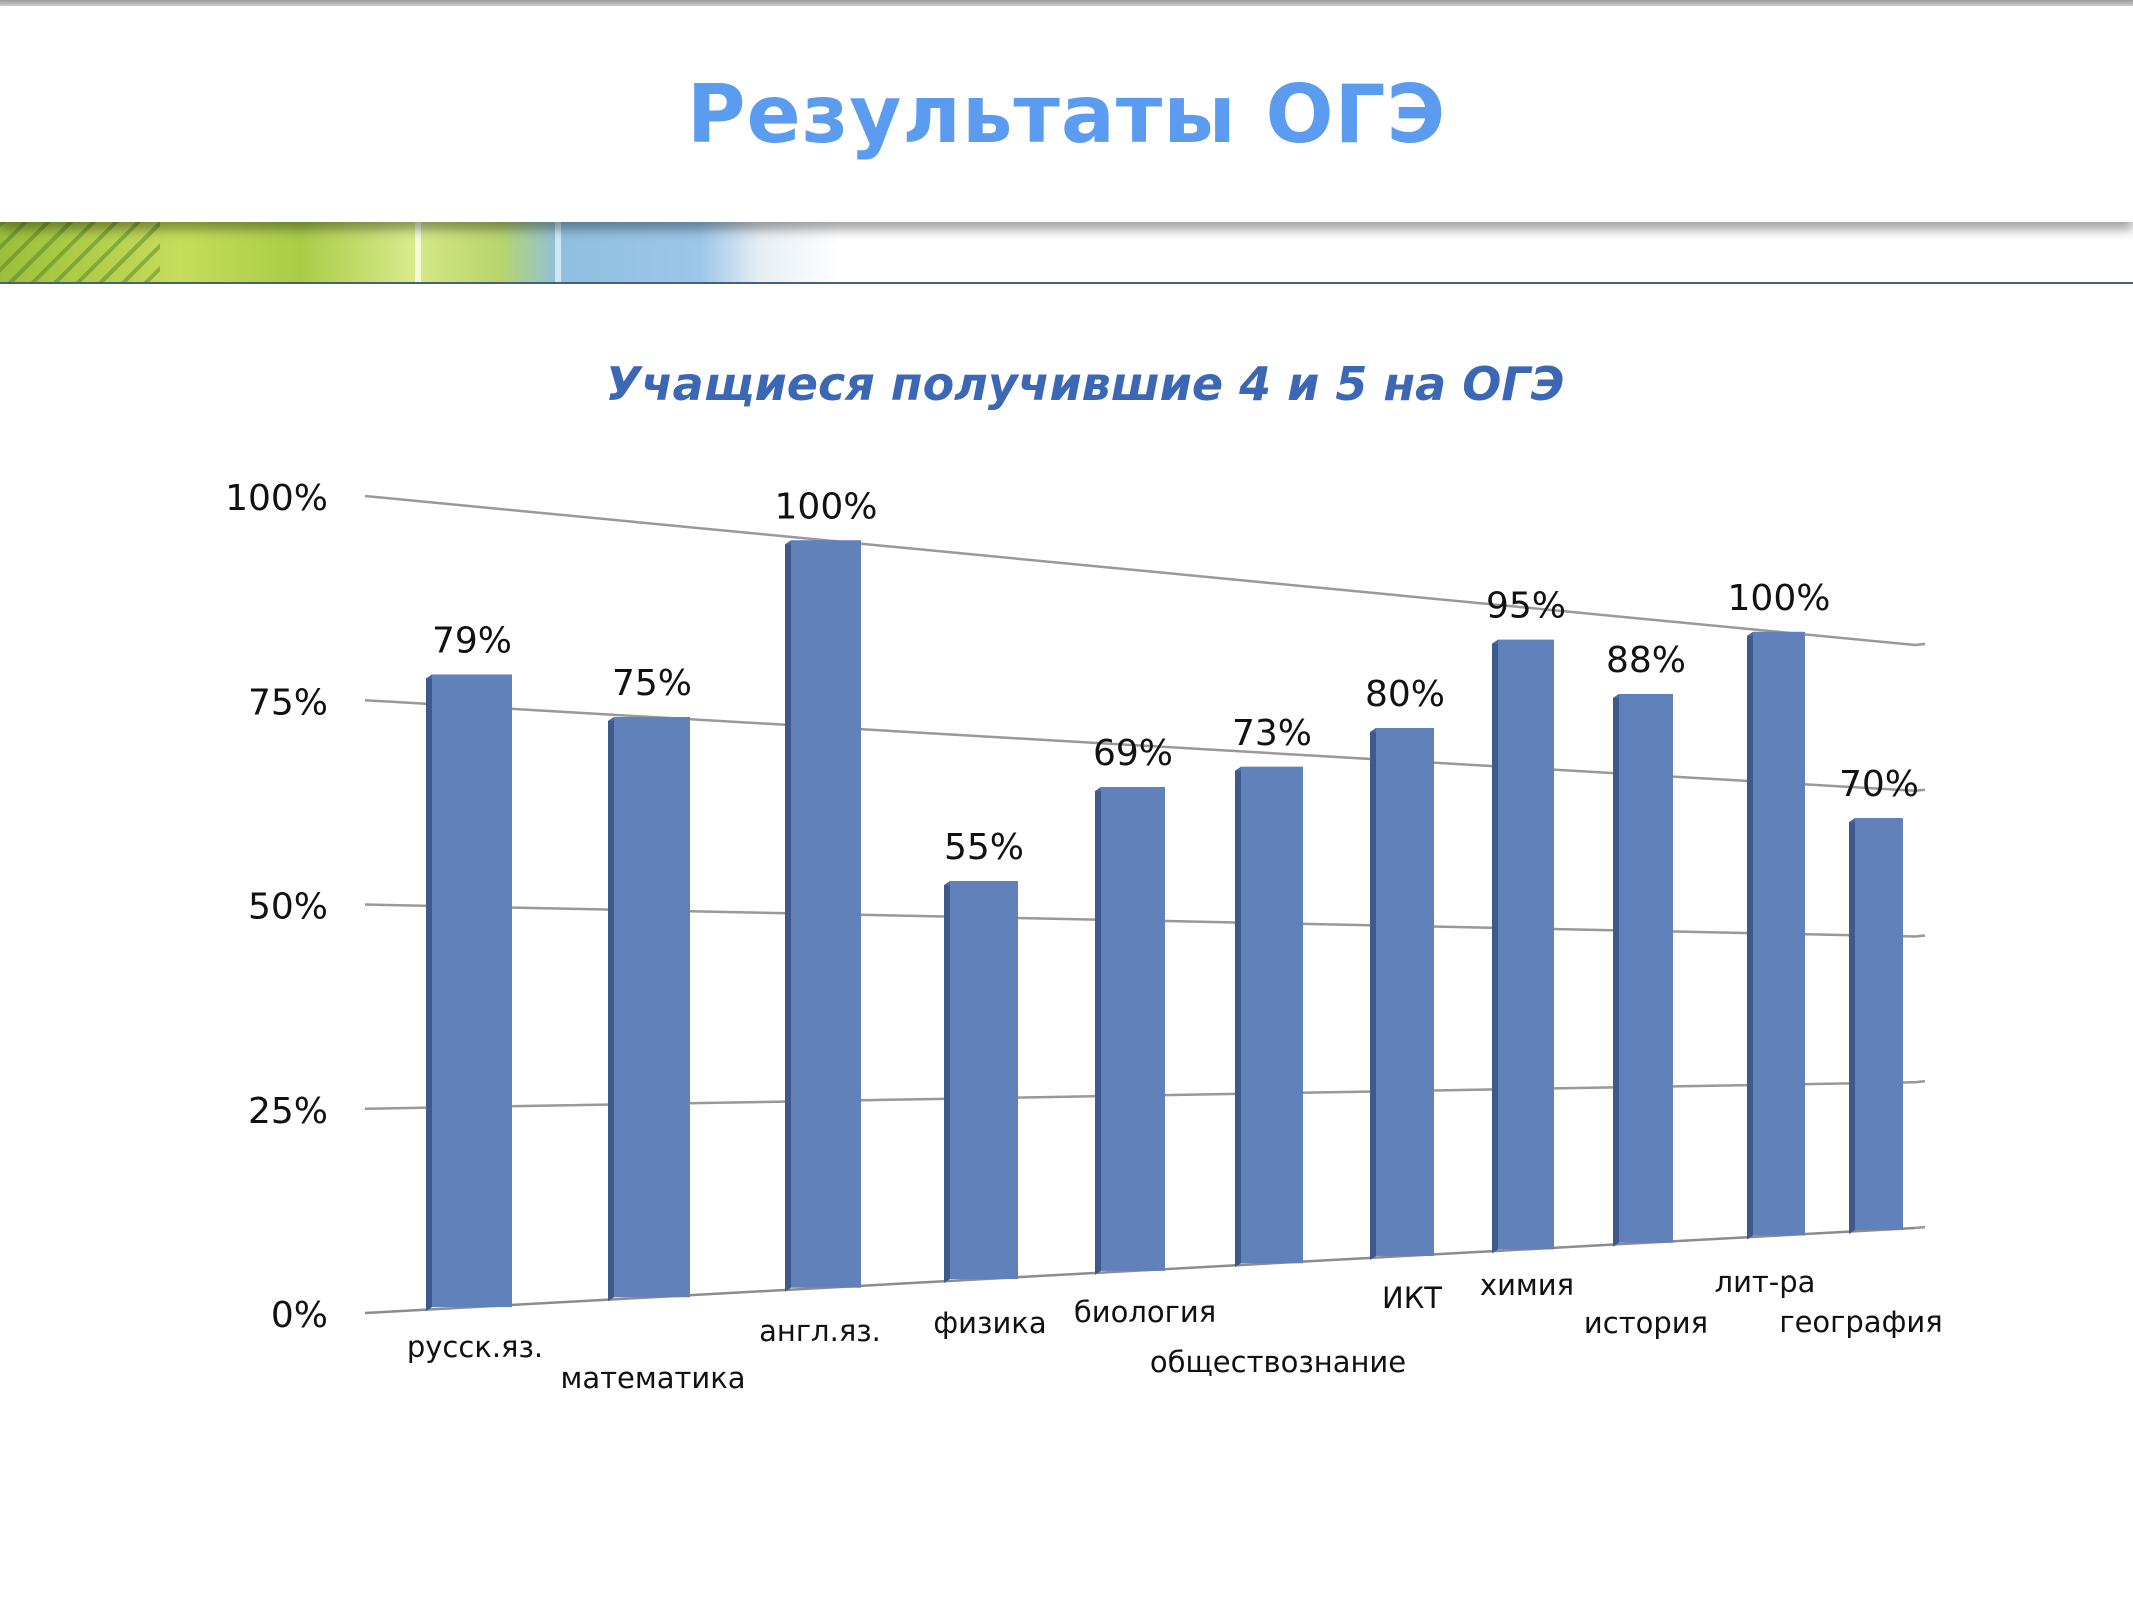 This screenshot has width=2133, height=1600. Describe the element at coordinates (299, 1315) in the screenshot. I see `y-tick-label: 0%` at that location.